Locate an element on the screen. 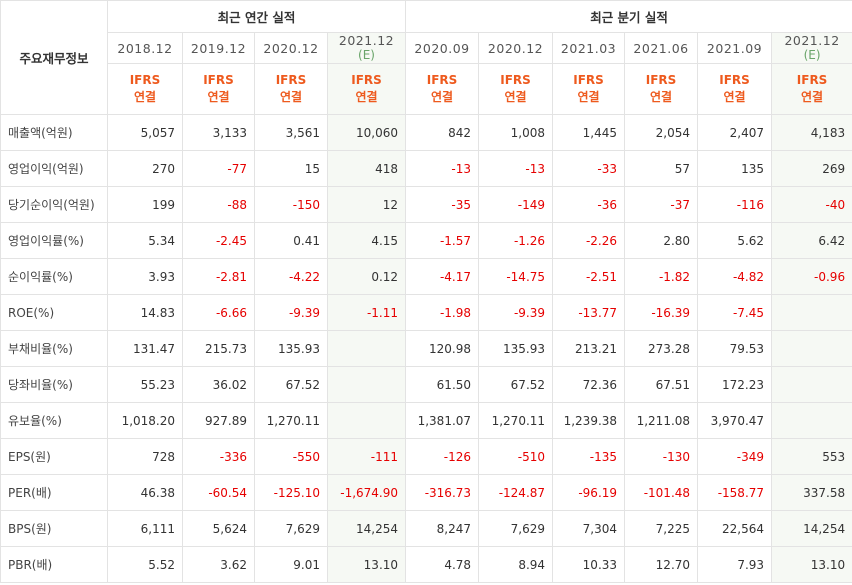 This screenshot has height=585, width=852. table-cell: -33 is located at coordinates (589, 168).